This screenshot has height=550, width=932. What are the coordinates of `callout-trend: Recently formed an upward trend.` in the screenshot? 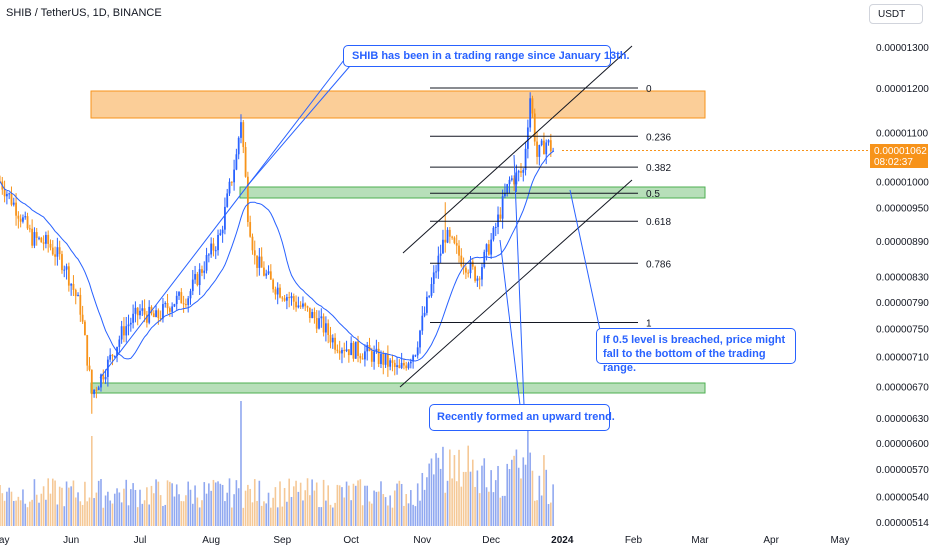 It's located at (522, 417).